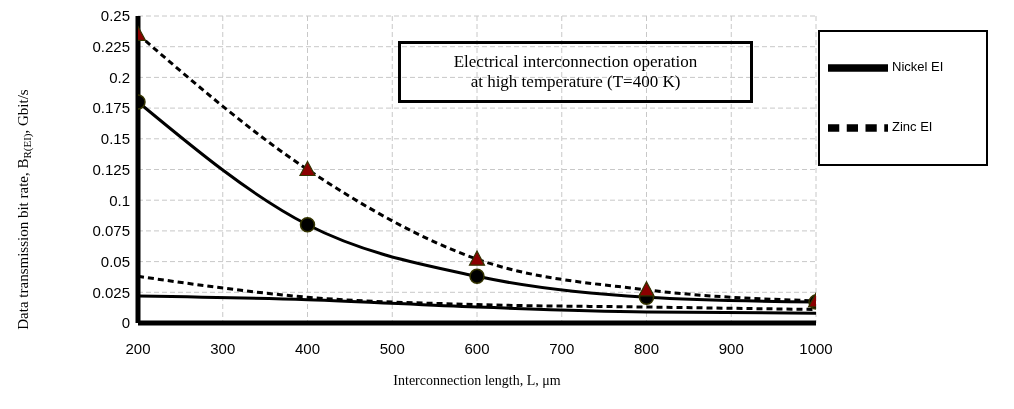 The image size is (1014, 409). What do you see at coordinates (307, 348) in the screenshot?
I see `x-tick-label: 400` at bounding box center [307, 348].